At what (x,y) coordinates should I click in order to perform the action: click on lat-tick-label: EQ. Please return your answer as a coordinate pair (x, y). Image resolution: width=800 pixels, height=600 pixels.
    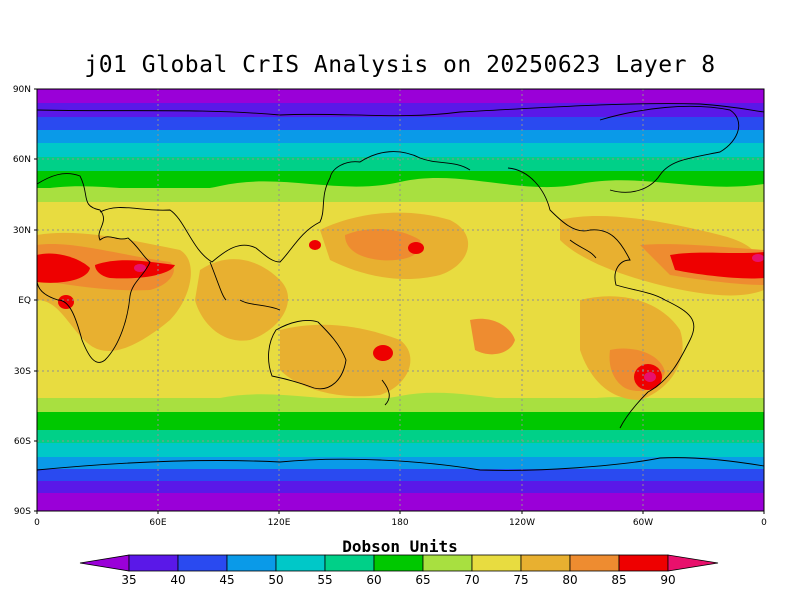
    Looking at the image, I should click on (24, 301).